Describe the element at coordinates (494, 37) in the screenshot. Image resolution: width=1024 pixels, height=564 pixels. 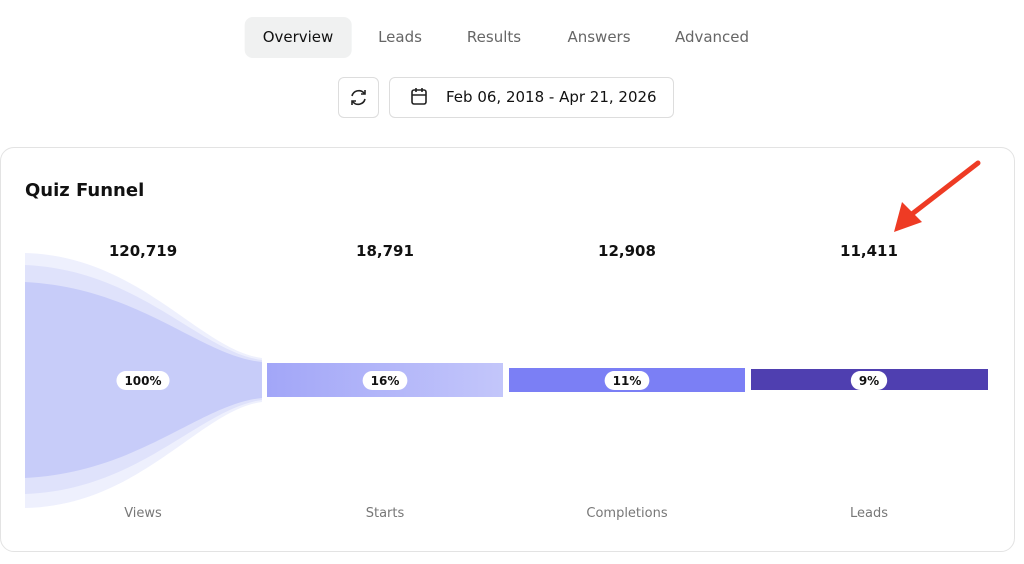
I see `tab: Results` at that location.